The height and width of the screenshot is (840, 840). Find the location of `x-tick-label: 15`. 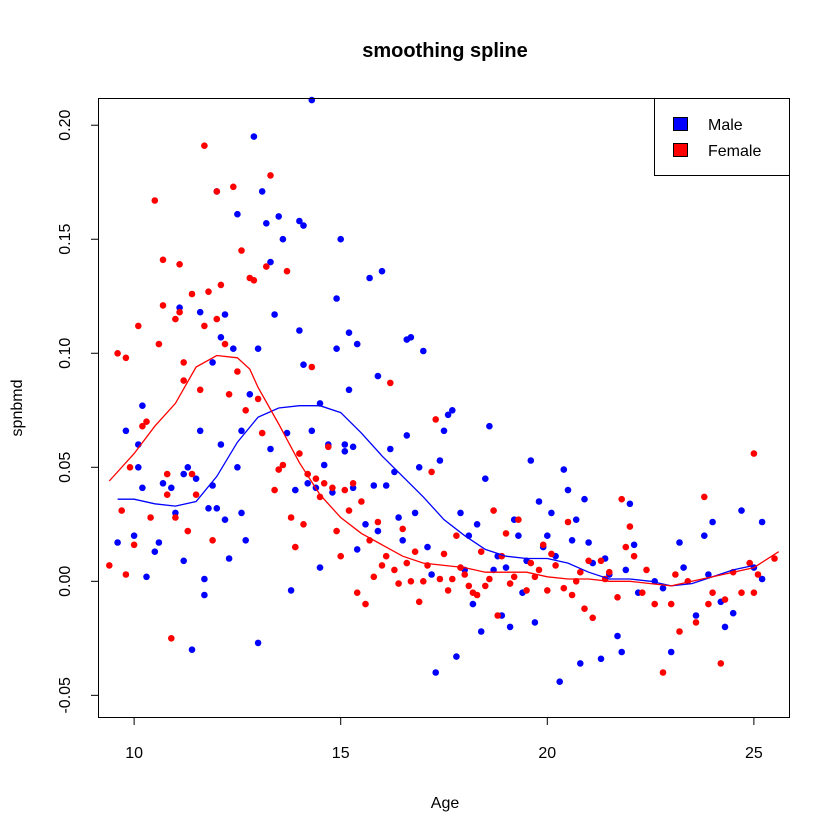

x-tick-label: 15 is located at coordinates (341, 753).